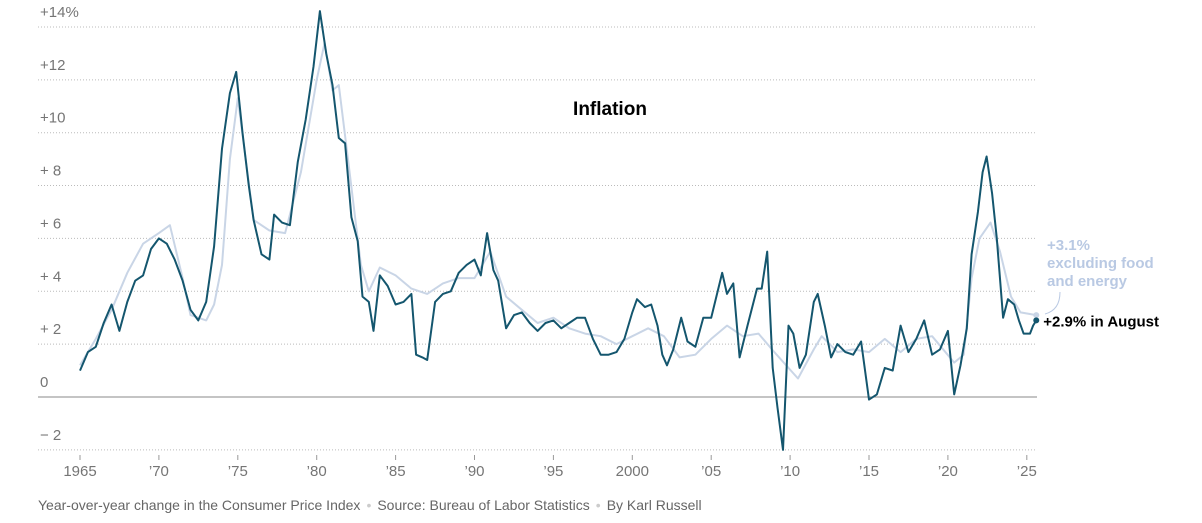  What do you see at coordinates (50, 223) in the screenshot?
I see `y-tick-label: + 6` at bounding box center [50, 223].